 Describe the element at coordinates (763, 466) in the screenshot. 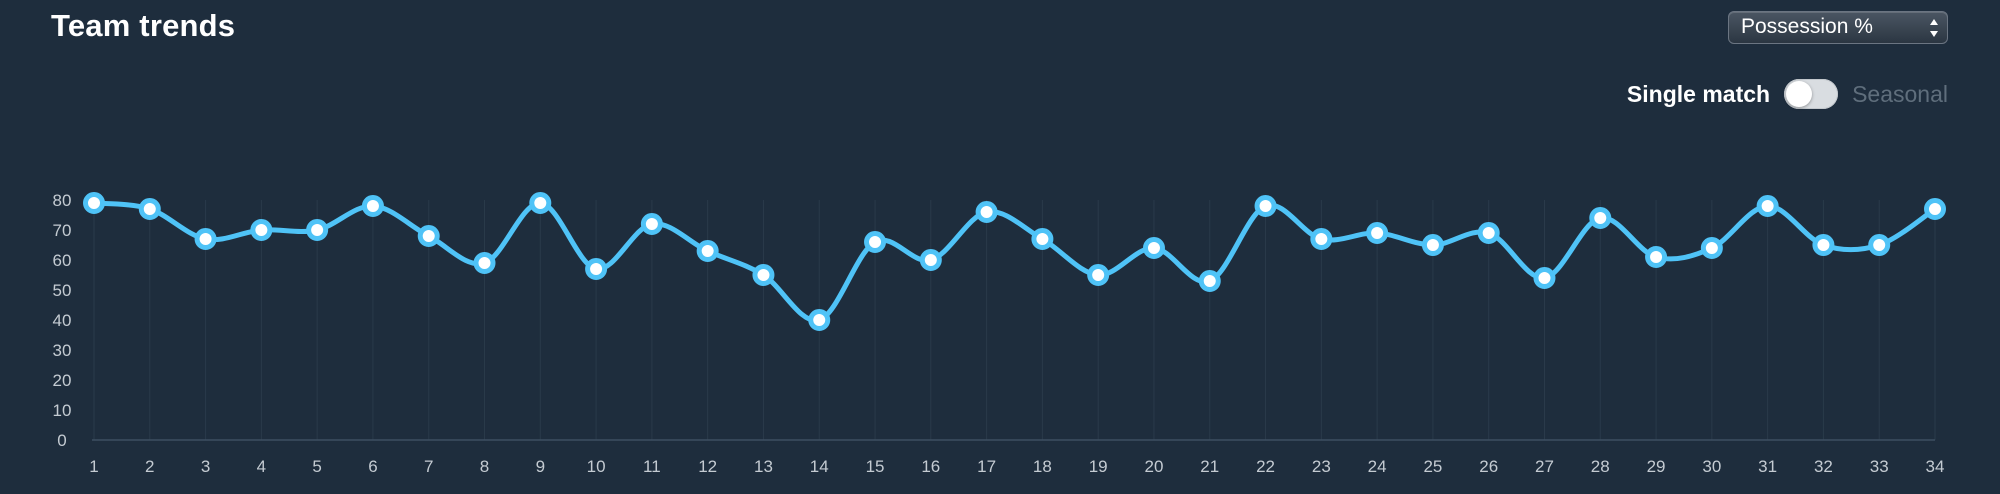

I see `x-tick-label: 13` at that location.